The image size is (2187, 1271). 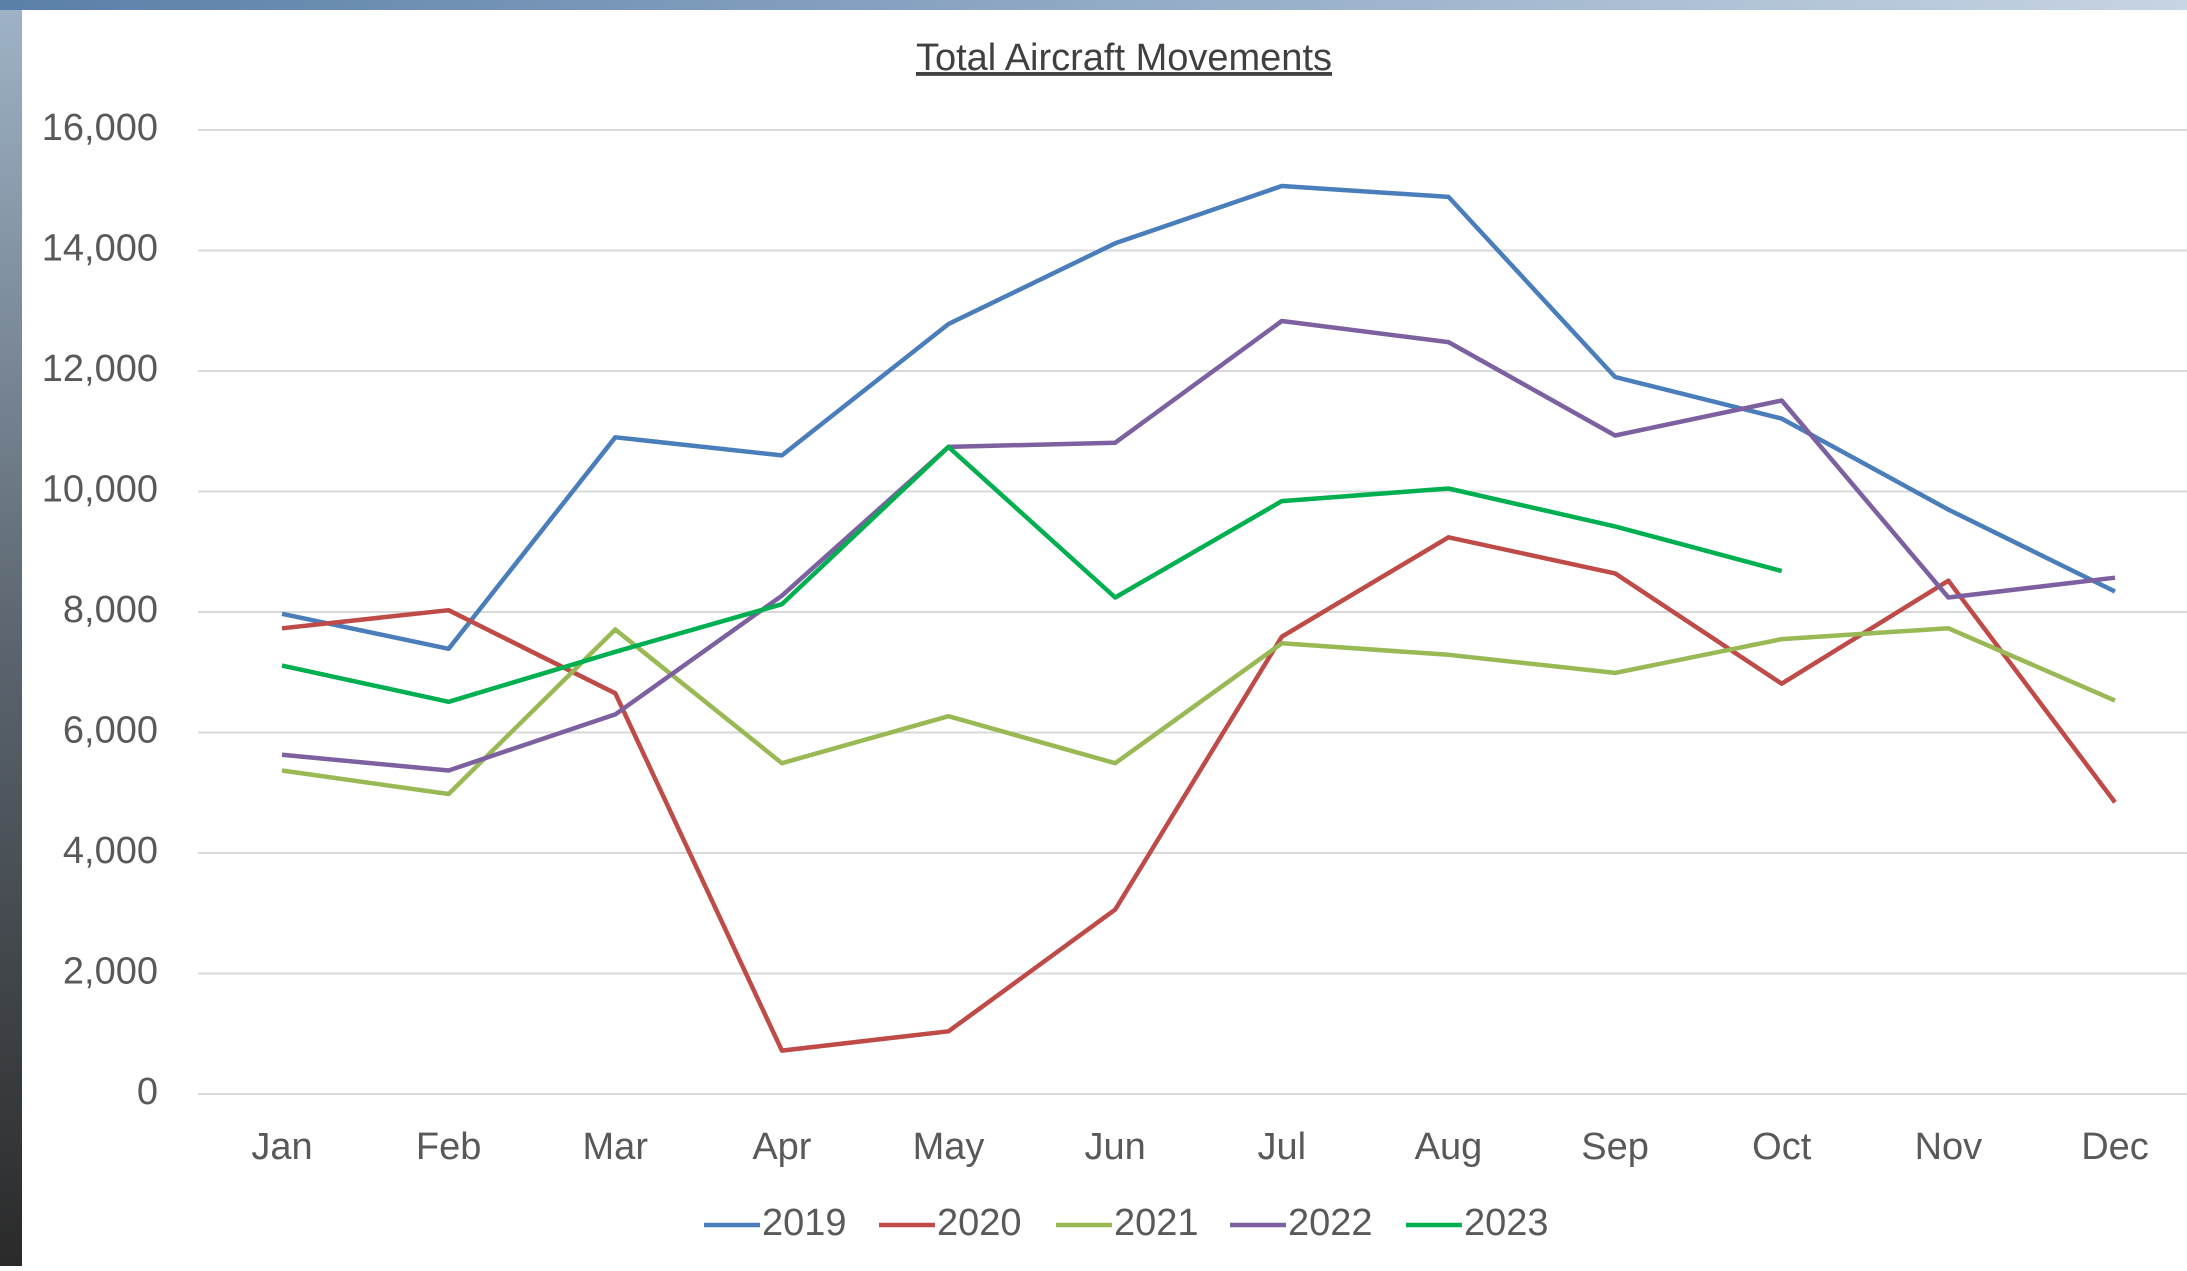 What do you see at coordinates (281, 1147) in the screenshot?
I see `x-tick-label: Jan` at bounding box center [281, 1147].